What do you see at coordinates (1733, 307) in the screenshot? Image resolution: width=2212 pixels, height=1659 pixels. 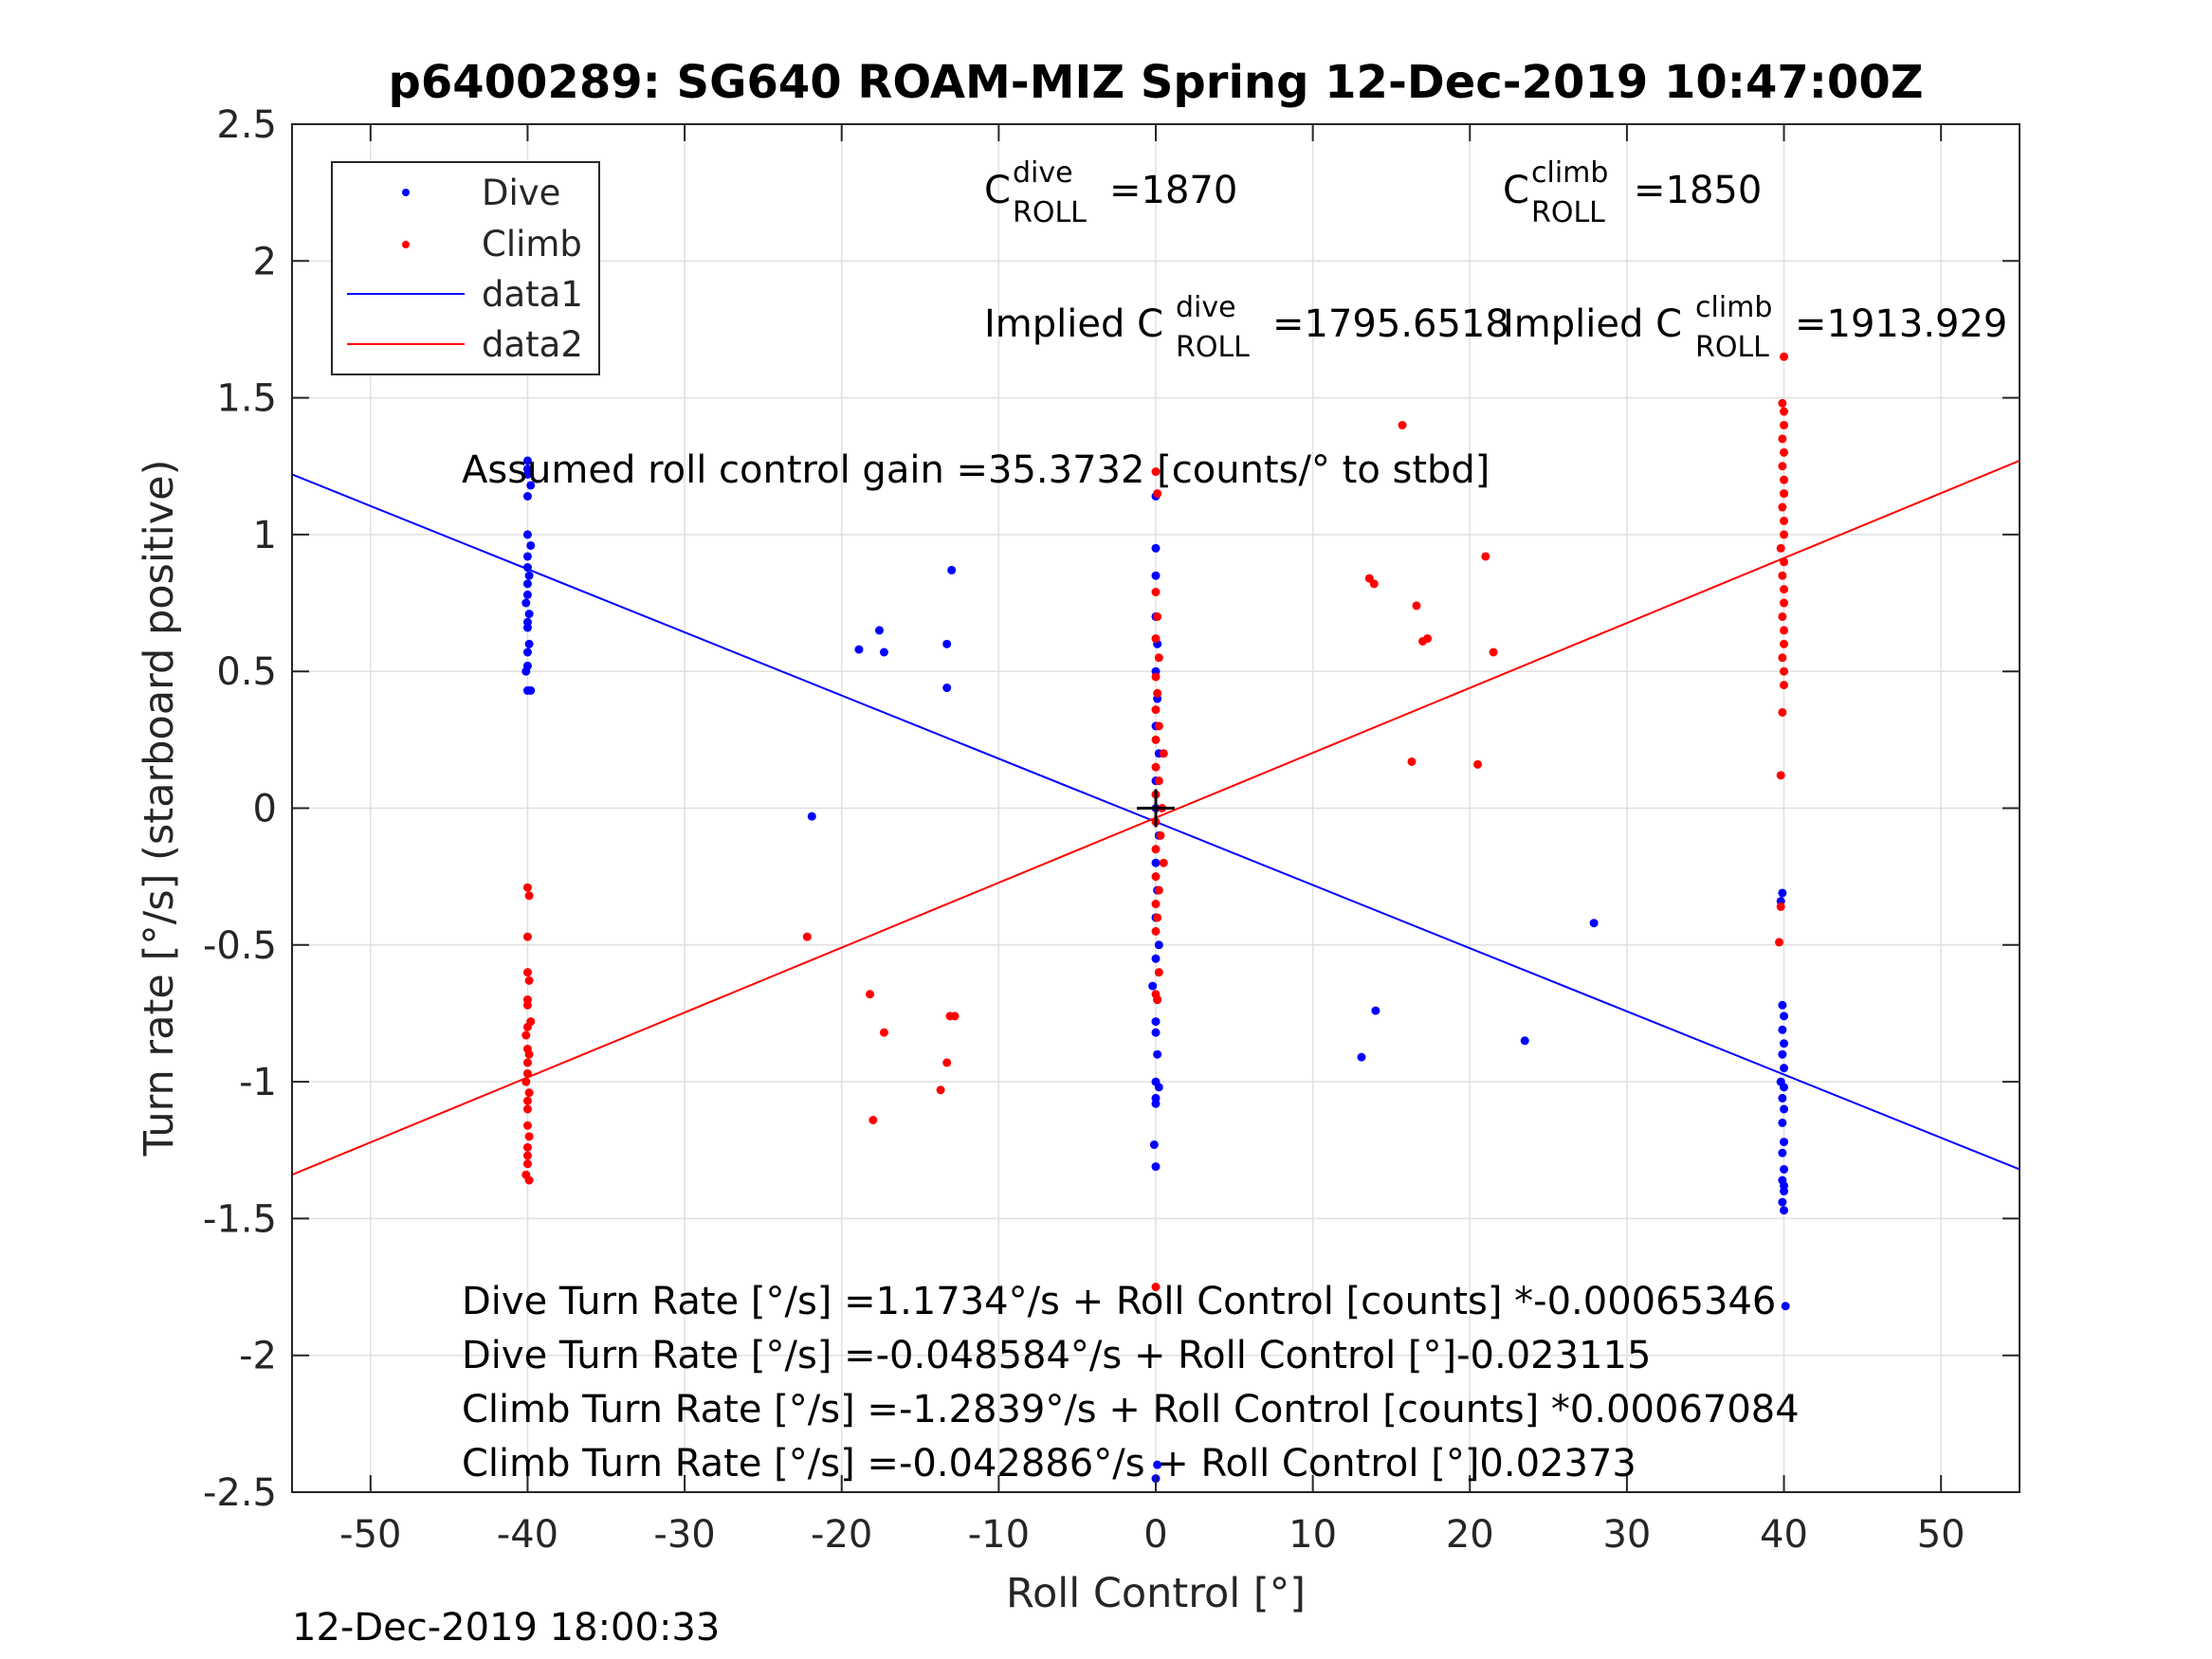 I see `implied-climb-sup: climb` at bounding box center [1733, 307].